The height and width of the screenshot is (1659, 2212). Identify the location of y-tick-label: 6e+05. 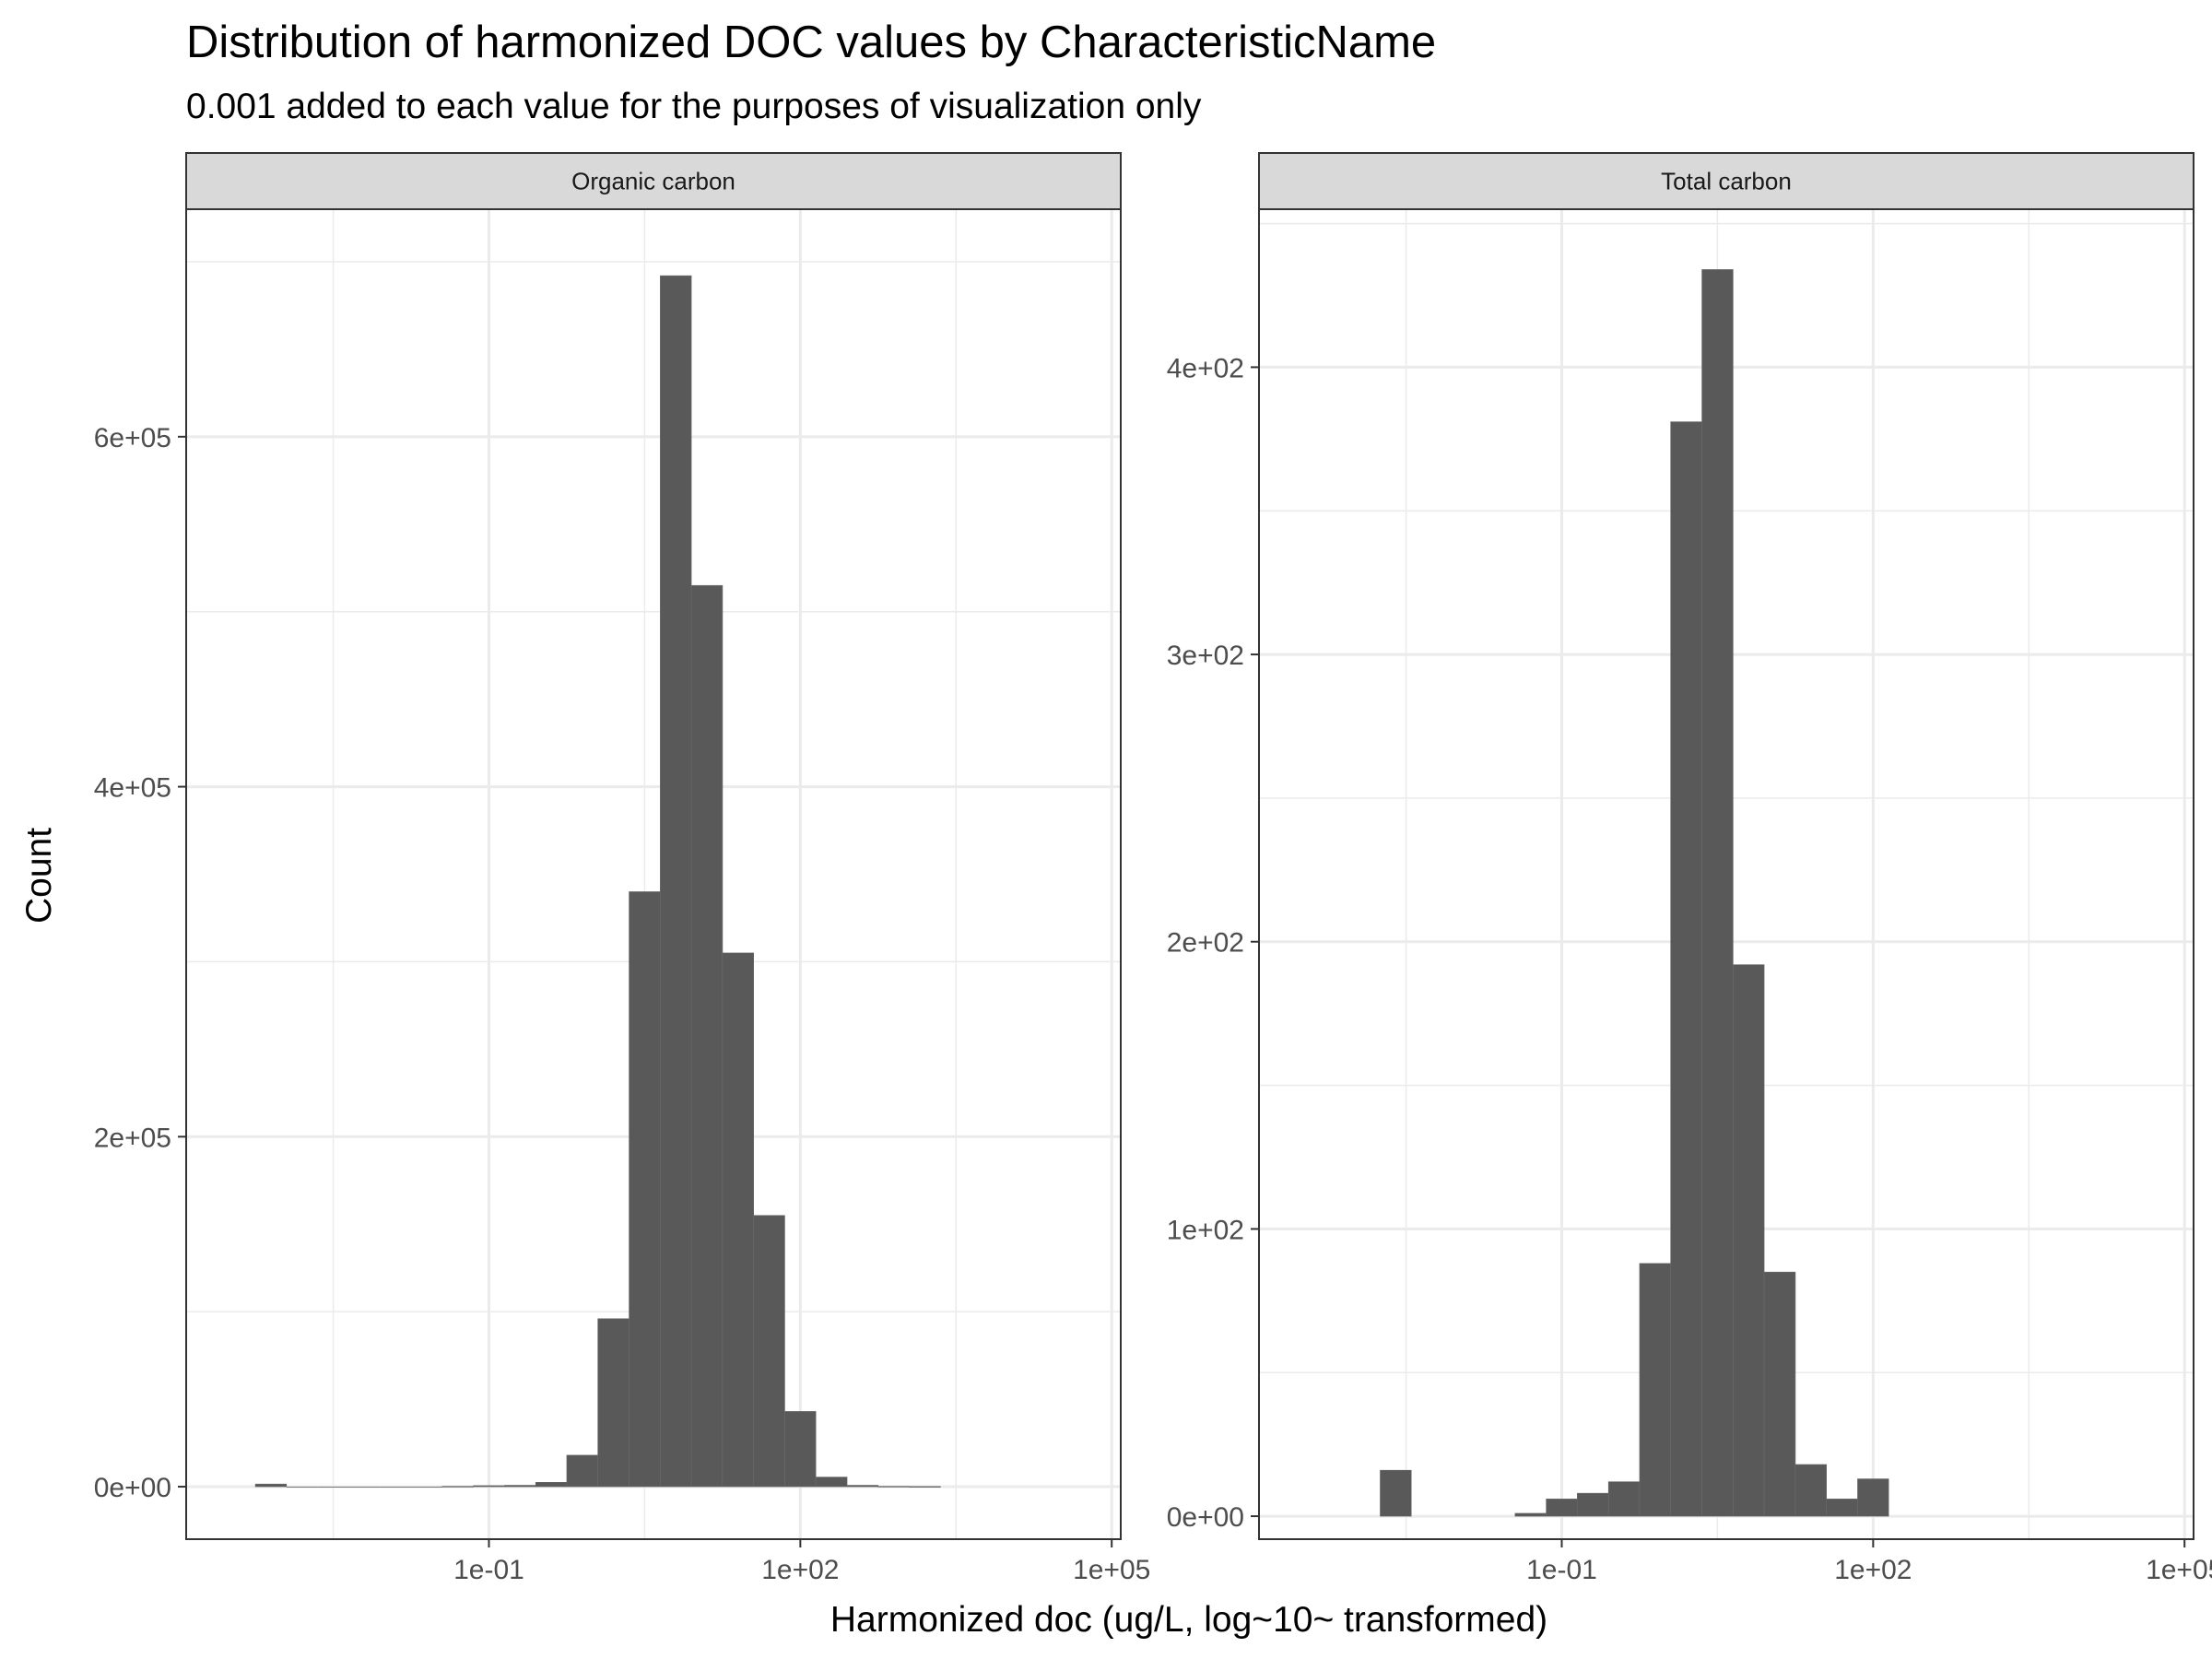
(132, 438).